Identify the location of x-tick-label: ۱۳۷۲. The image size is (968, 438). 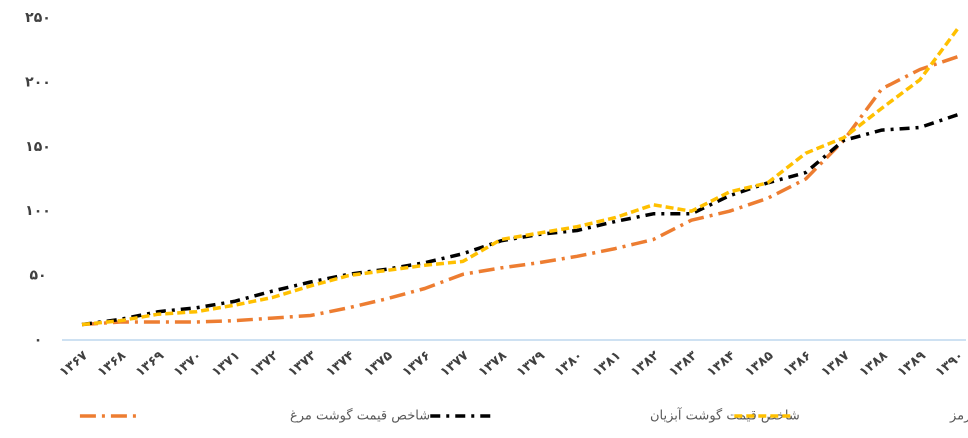
(264, 364).